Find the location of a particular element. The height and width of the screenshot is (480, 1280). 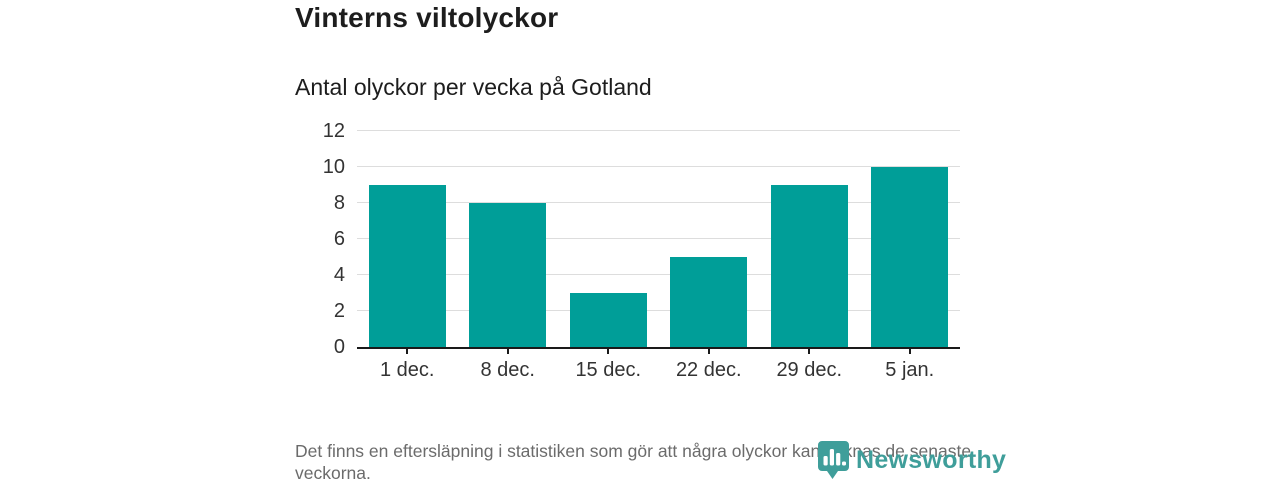

x-axis-label: 29 dec. is located at coordinates (809, 370).